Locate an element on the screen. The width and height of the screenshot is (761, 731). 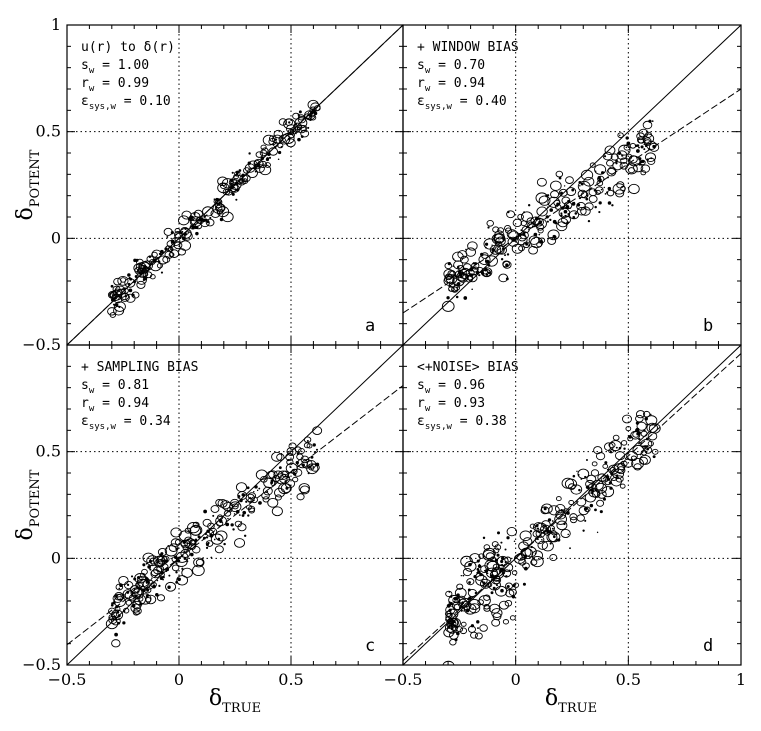
fit-line is located at coordinates (572, 201).